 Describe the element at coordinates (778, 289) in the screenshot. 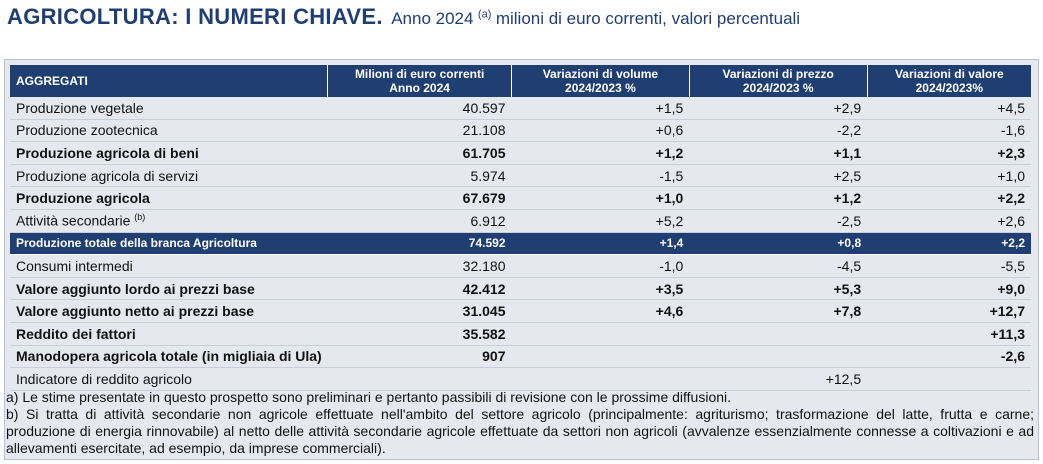

I see `cell-price: +5,3` at that location.